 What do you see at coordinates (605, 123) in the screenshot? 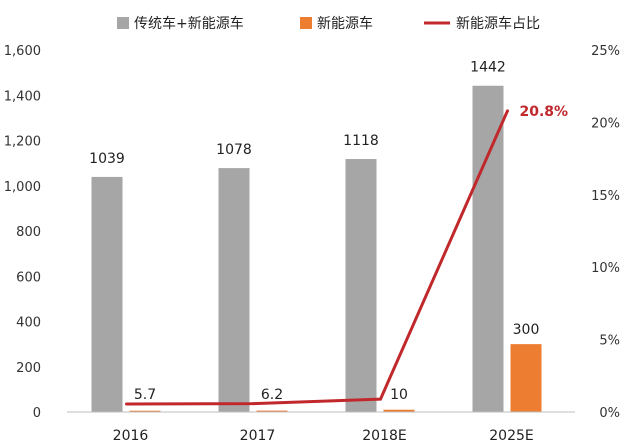
I see `y-right-tick-4: 20%` at bounding box center [605, 123].